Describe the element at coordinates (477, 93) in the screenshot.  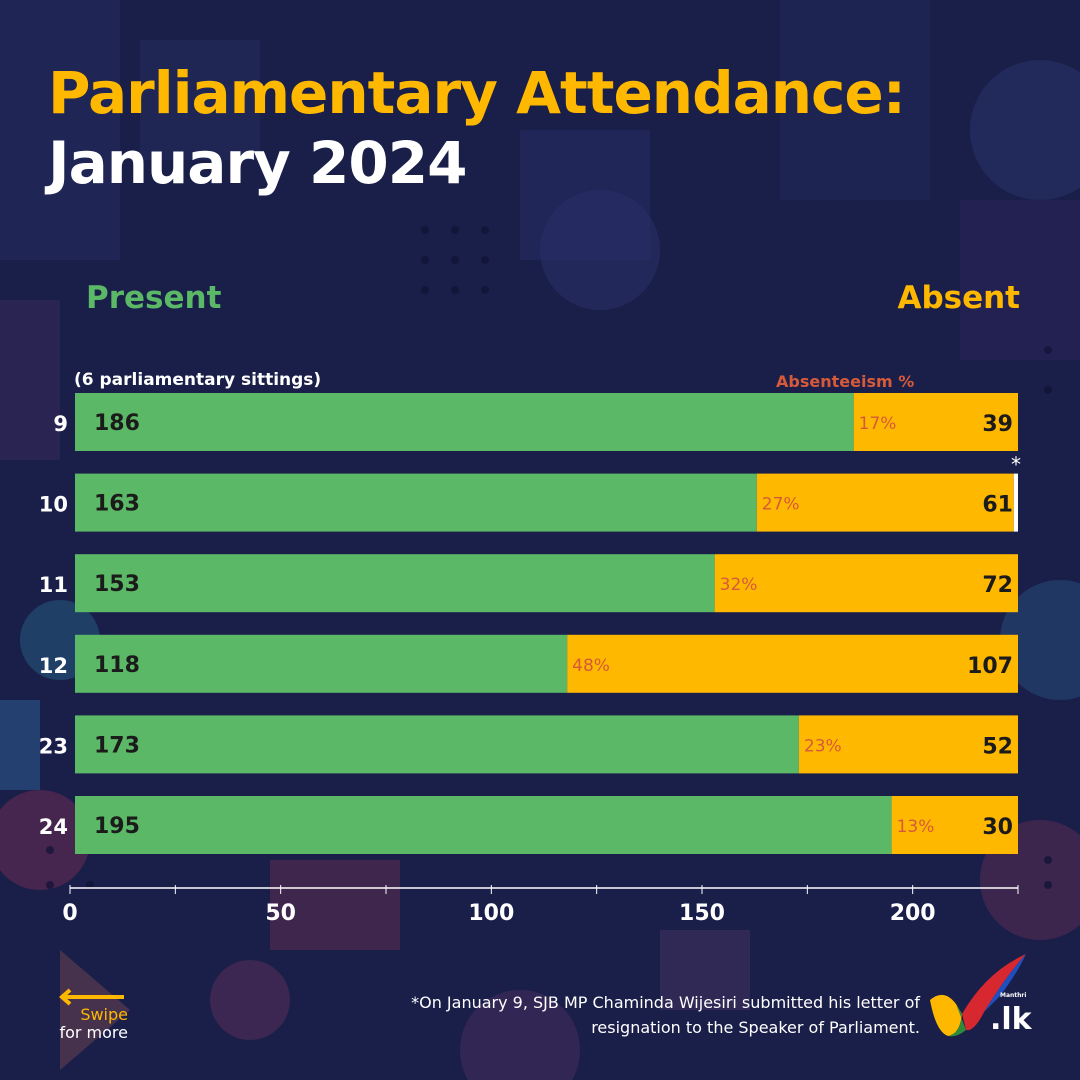
I see `title-line-1: Parliamentary Attendance:` at that location.